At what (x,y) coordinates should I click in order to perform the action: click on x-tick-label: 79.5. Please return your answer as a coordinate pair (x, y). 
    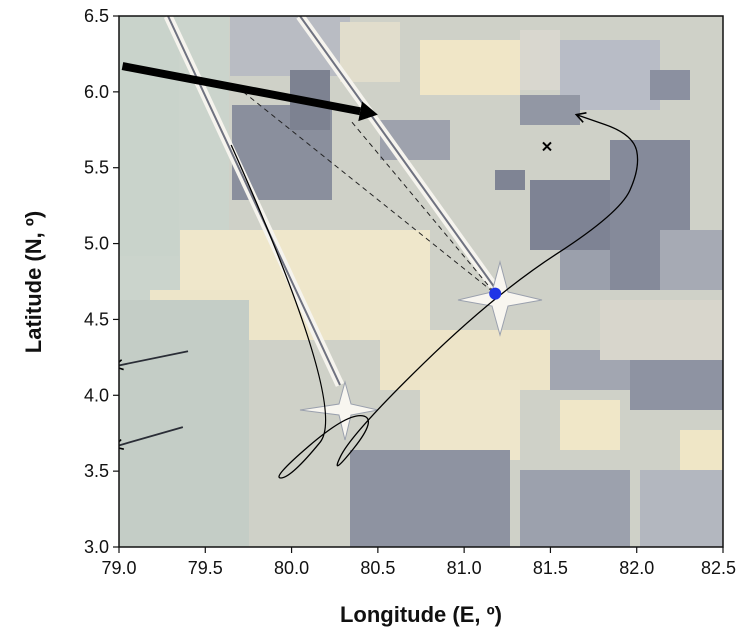
    Looking at the image, I should click on (205, 568).